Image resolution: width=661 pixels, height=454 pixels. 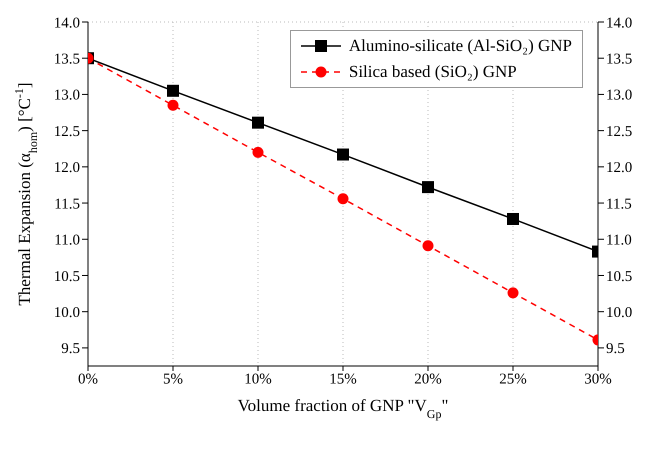 I want to click on y2-tick-label: 13.5, so click(x=619, y=60).